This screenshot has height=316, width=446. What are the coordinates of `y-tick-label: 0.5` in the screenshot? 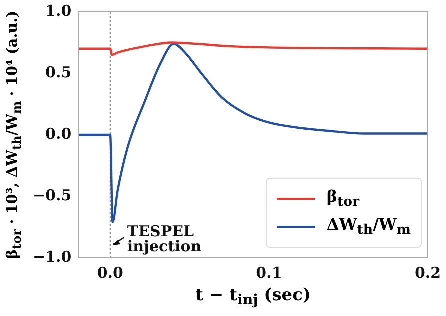 It's located at (59, 72).